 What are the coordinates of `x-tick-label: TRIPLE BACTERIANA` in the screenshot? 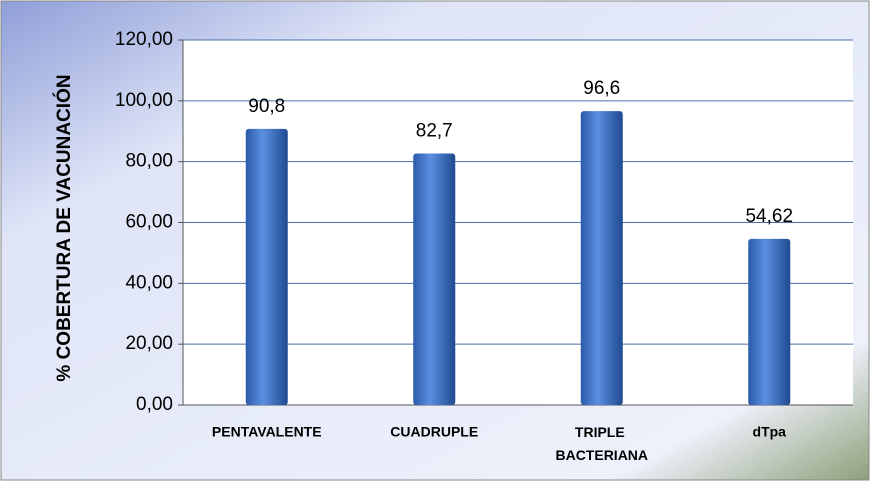 It's located at (601, 443).